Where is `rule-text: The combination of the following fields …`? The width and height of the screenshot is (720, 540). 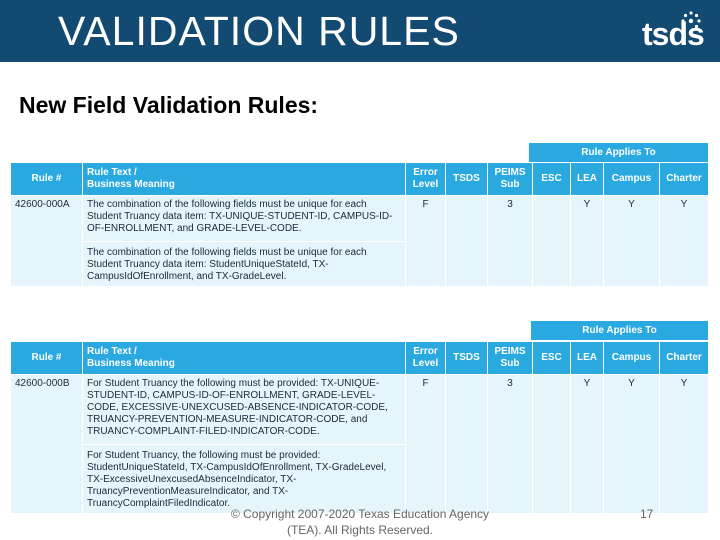
rule-text: The combination of the following fields … is located at coordinates (244, 241).